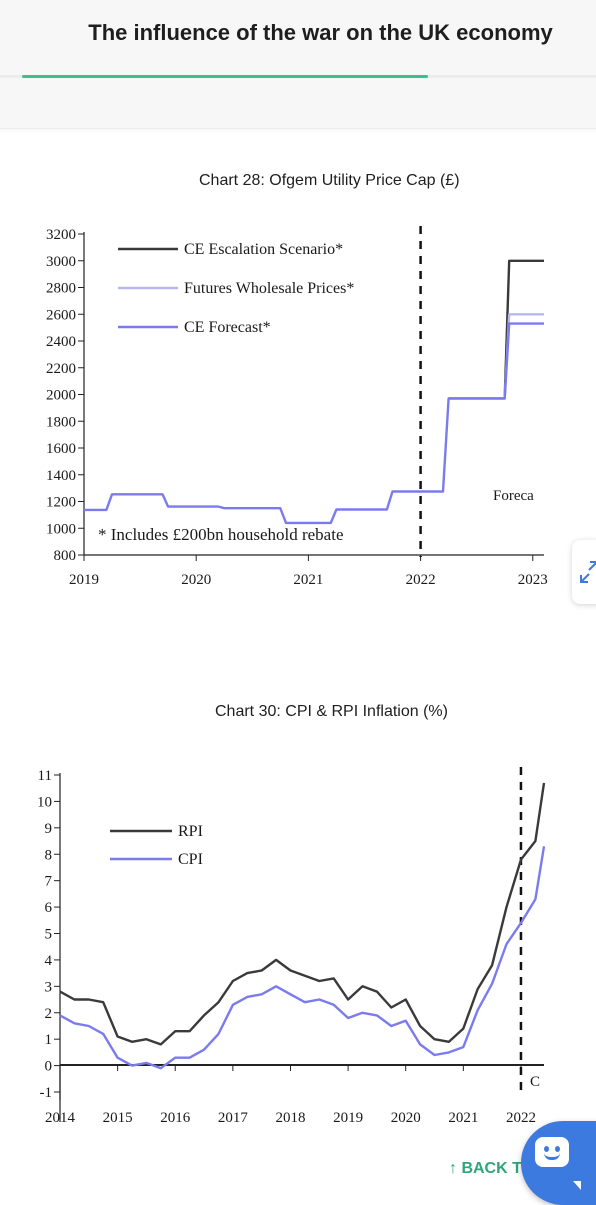 The width and height of the screenshot is (596, 1205). Describe the element at coordinates (533, 580) in the screenshot. I see `chart28-x-tick-label: 2023` at that location.